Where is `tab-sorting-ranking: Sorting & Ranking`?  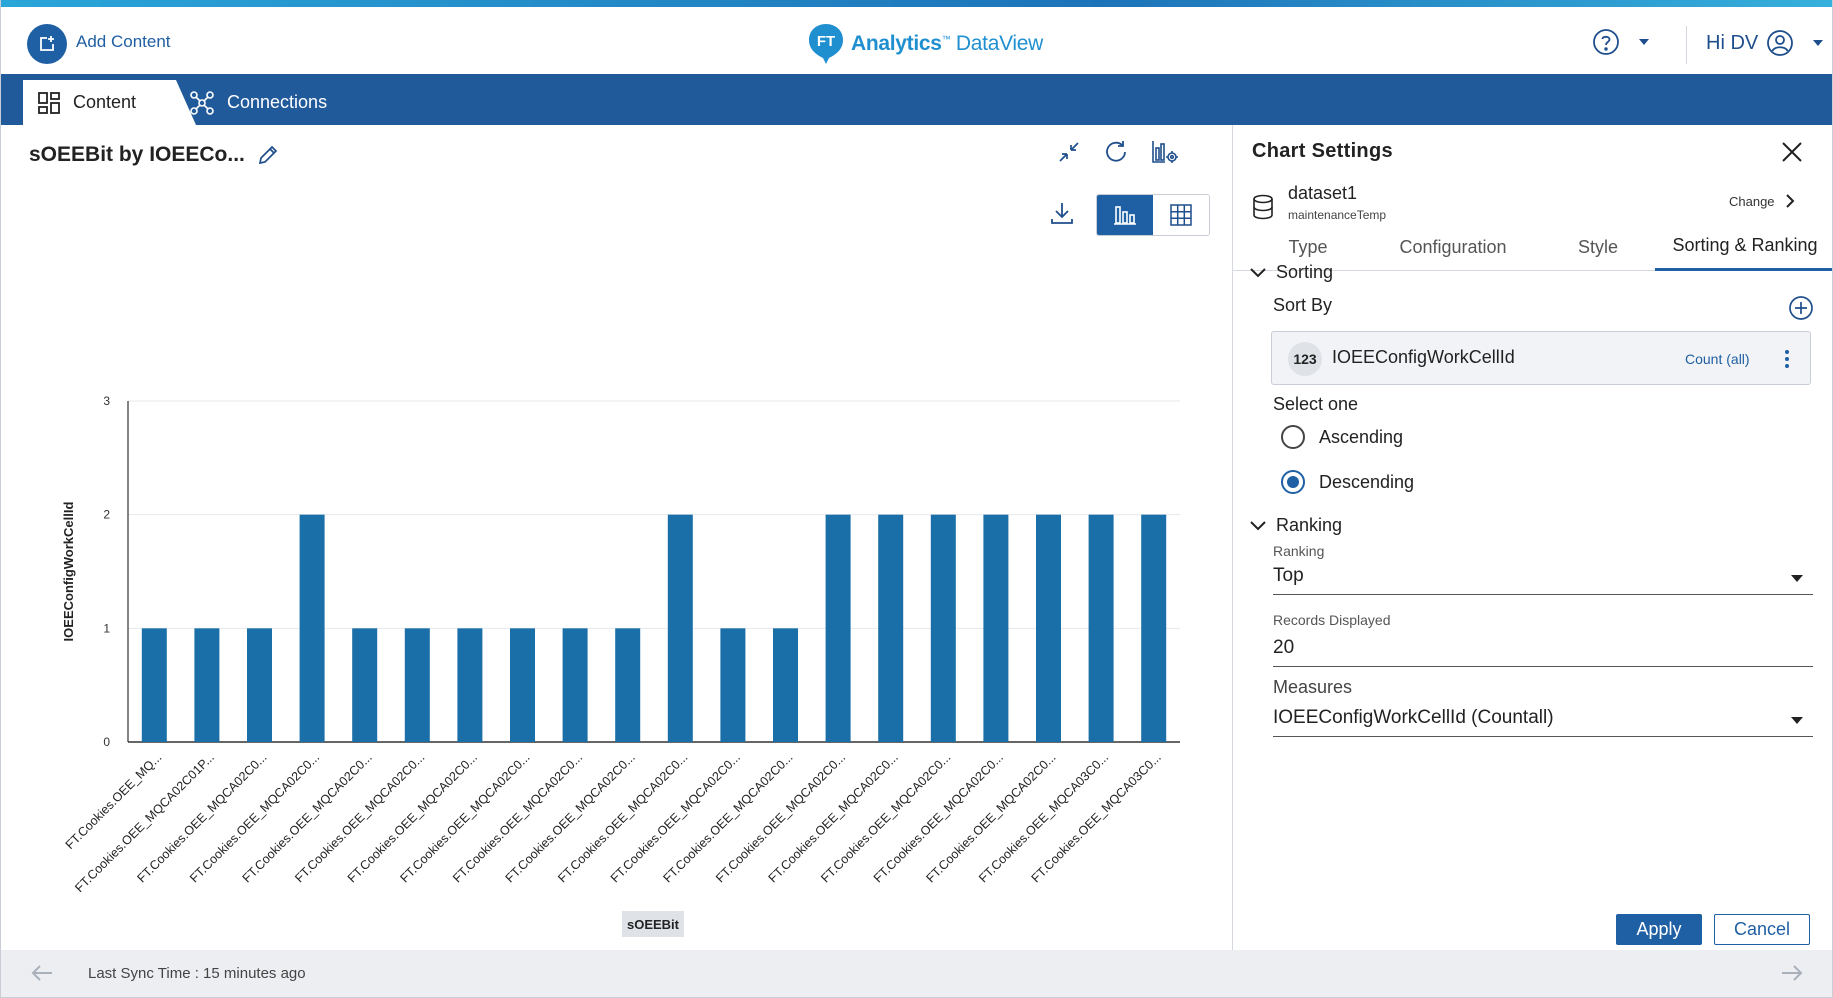
tab-sorting-ranking: Sorting & Ranking is located at coordinates (1743, 247).